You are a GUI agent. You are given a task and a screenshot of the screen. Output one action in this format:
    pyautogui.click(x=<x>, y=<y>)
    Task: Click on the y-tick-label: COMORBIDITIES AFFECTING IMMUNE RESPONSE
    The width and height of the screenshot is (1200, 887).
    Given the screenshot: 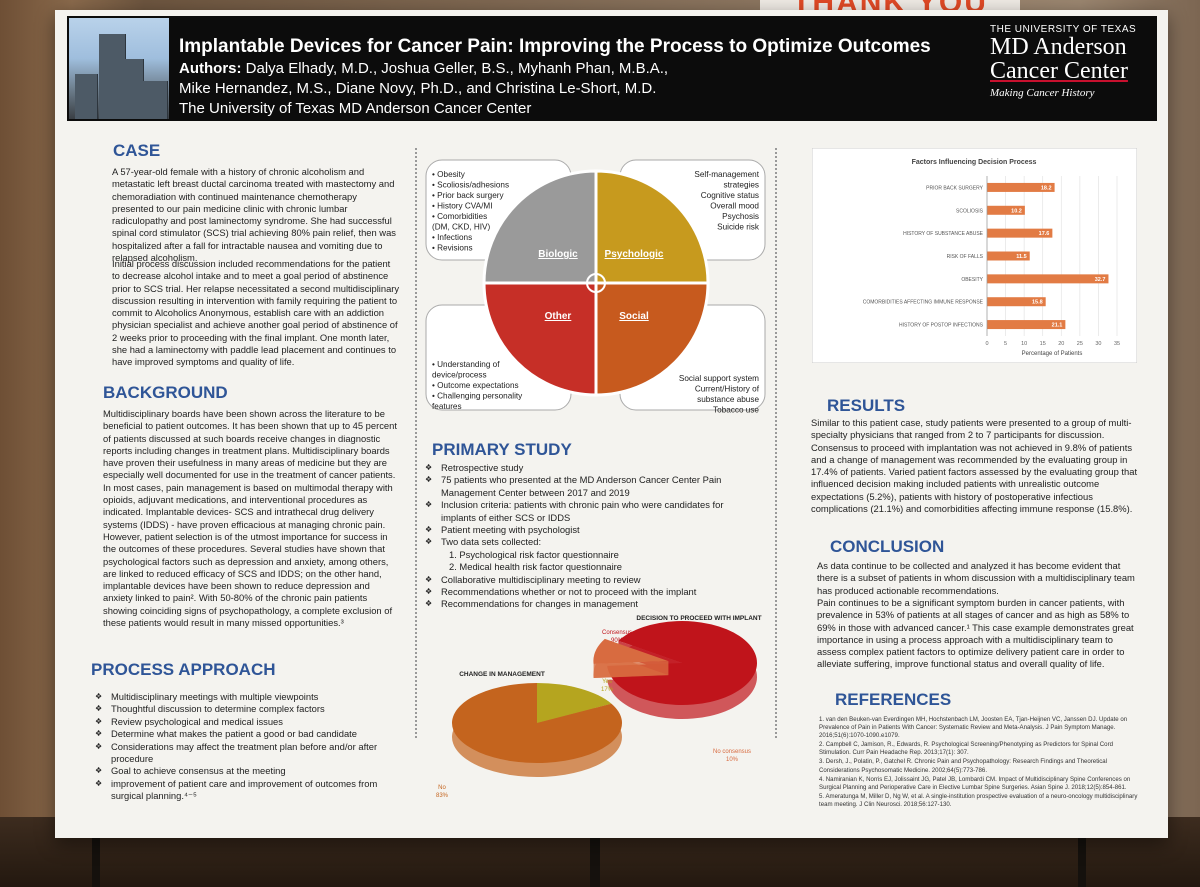 What is the action you would take?
    pyautogui.click(x=923, y=303)
    